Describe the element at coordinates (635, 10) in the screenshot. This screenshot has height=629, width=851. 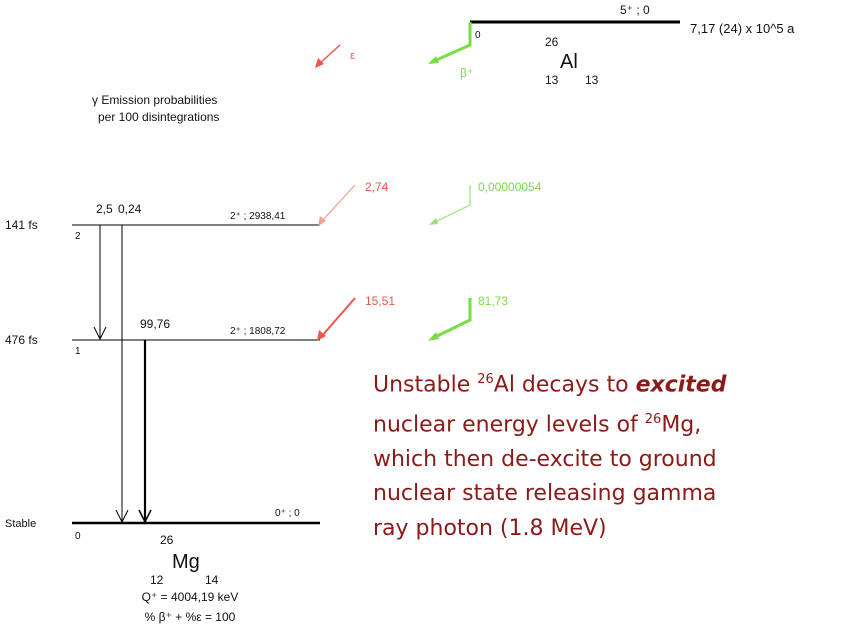
I see `parent-spin: 5⁺ ; 0` at that location.